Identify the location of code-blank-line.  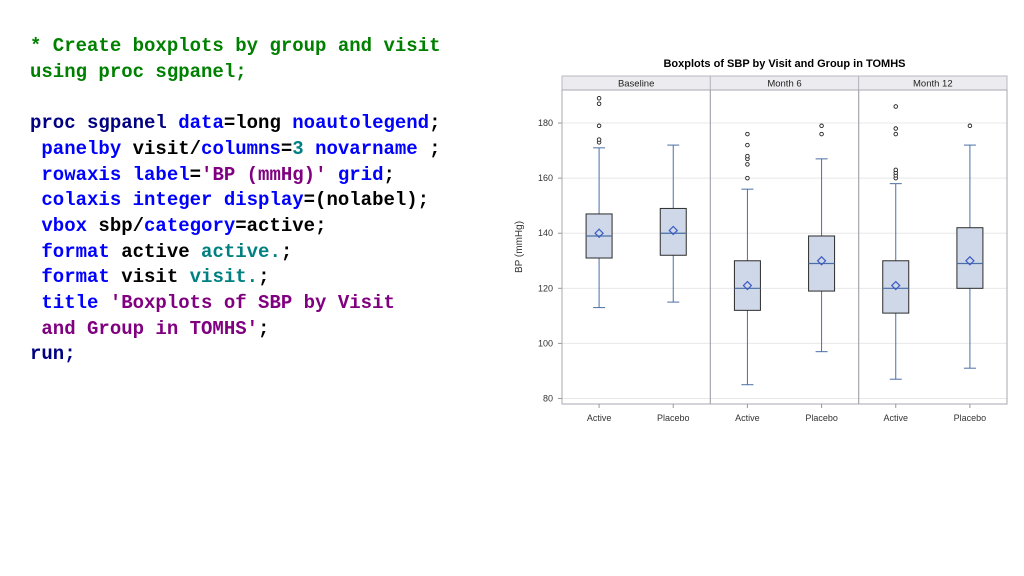
(235, 98).